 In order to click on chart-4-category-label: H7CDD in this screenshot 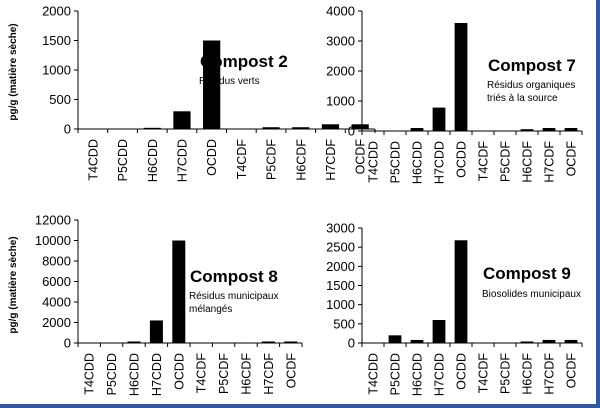, I will do `click(440, 374)`.